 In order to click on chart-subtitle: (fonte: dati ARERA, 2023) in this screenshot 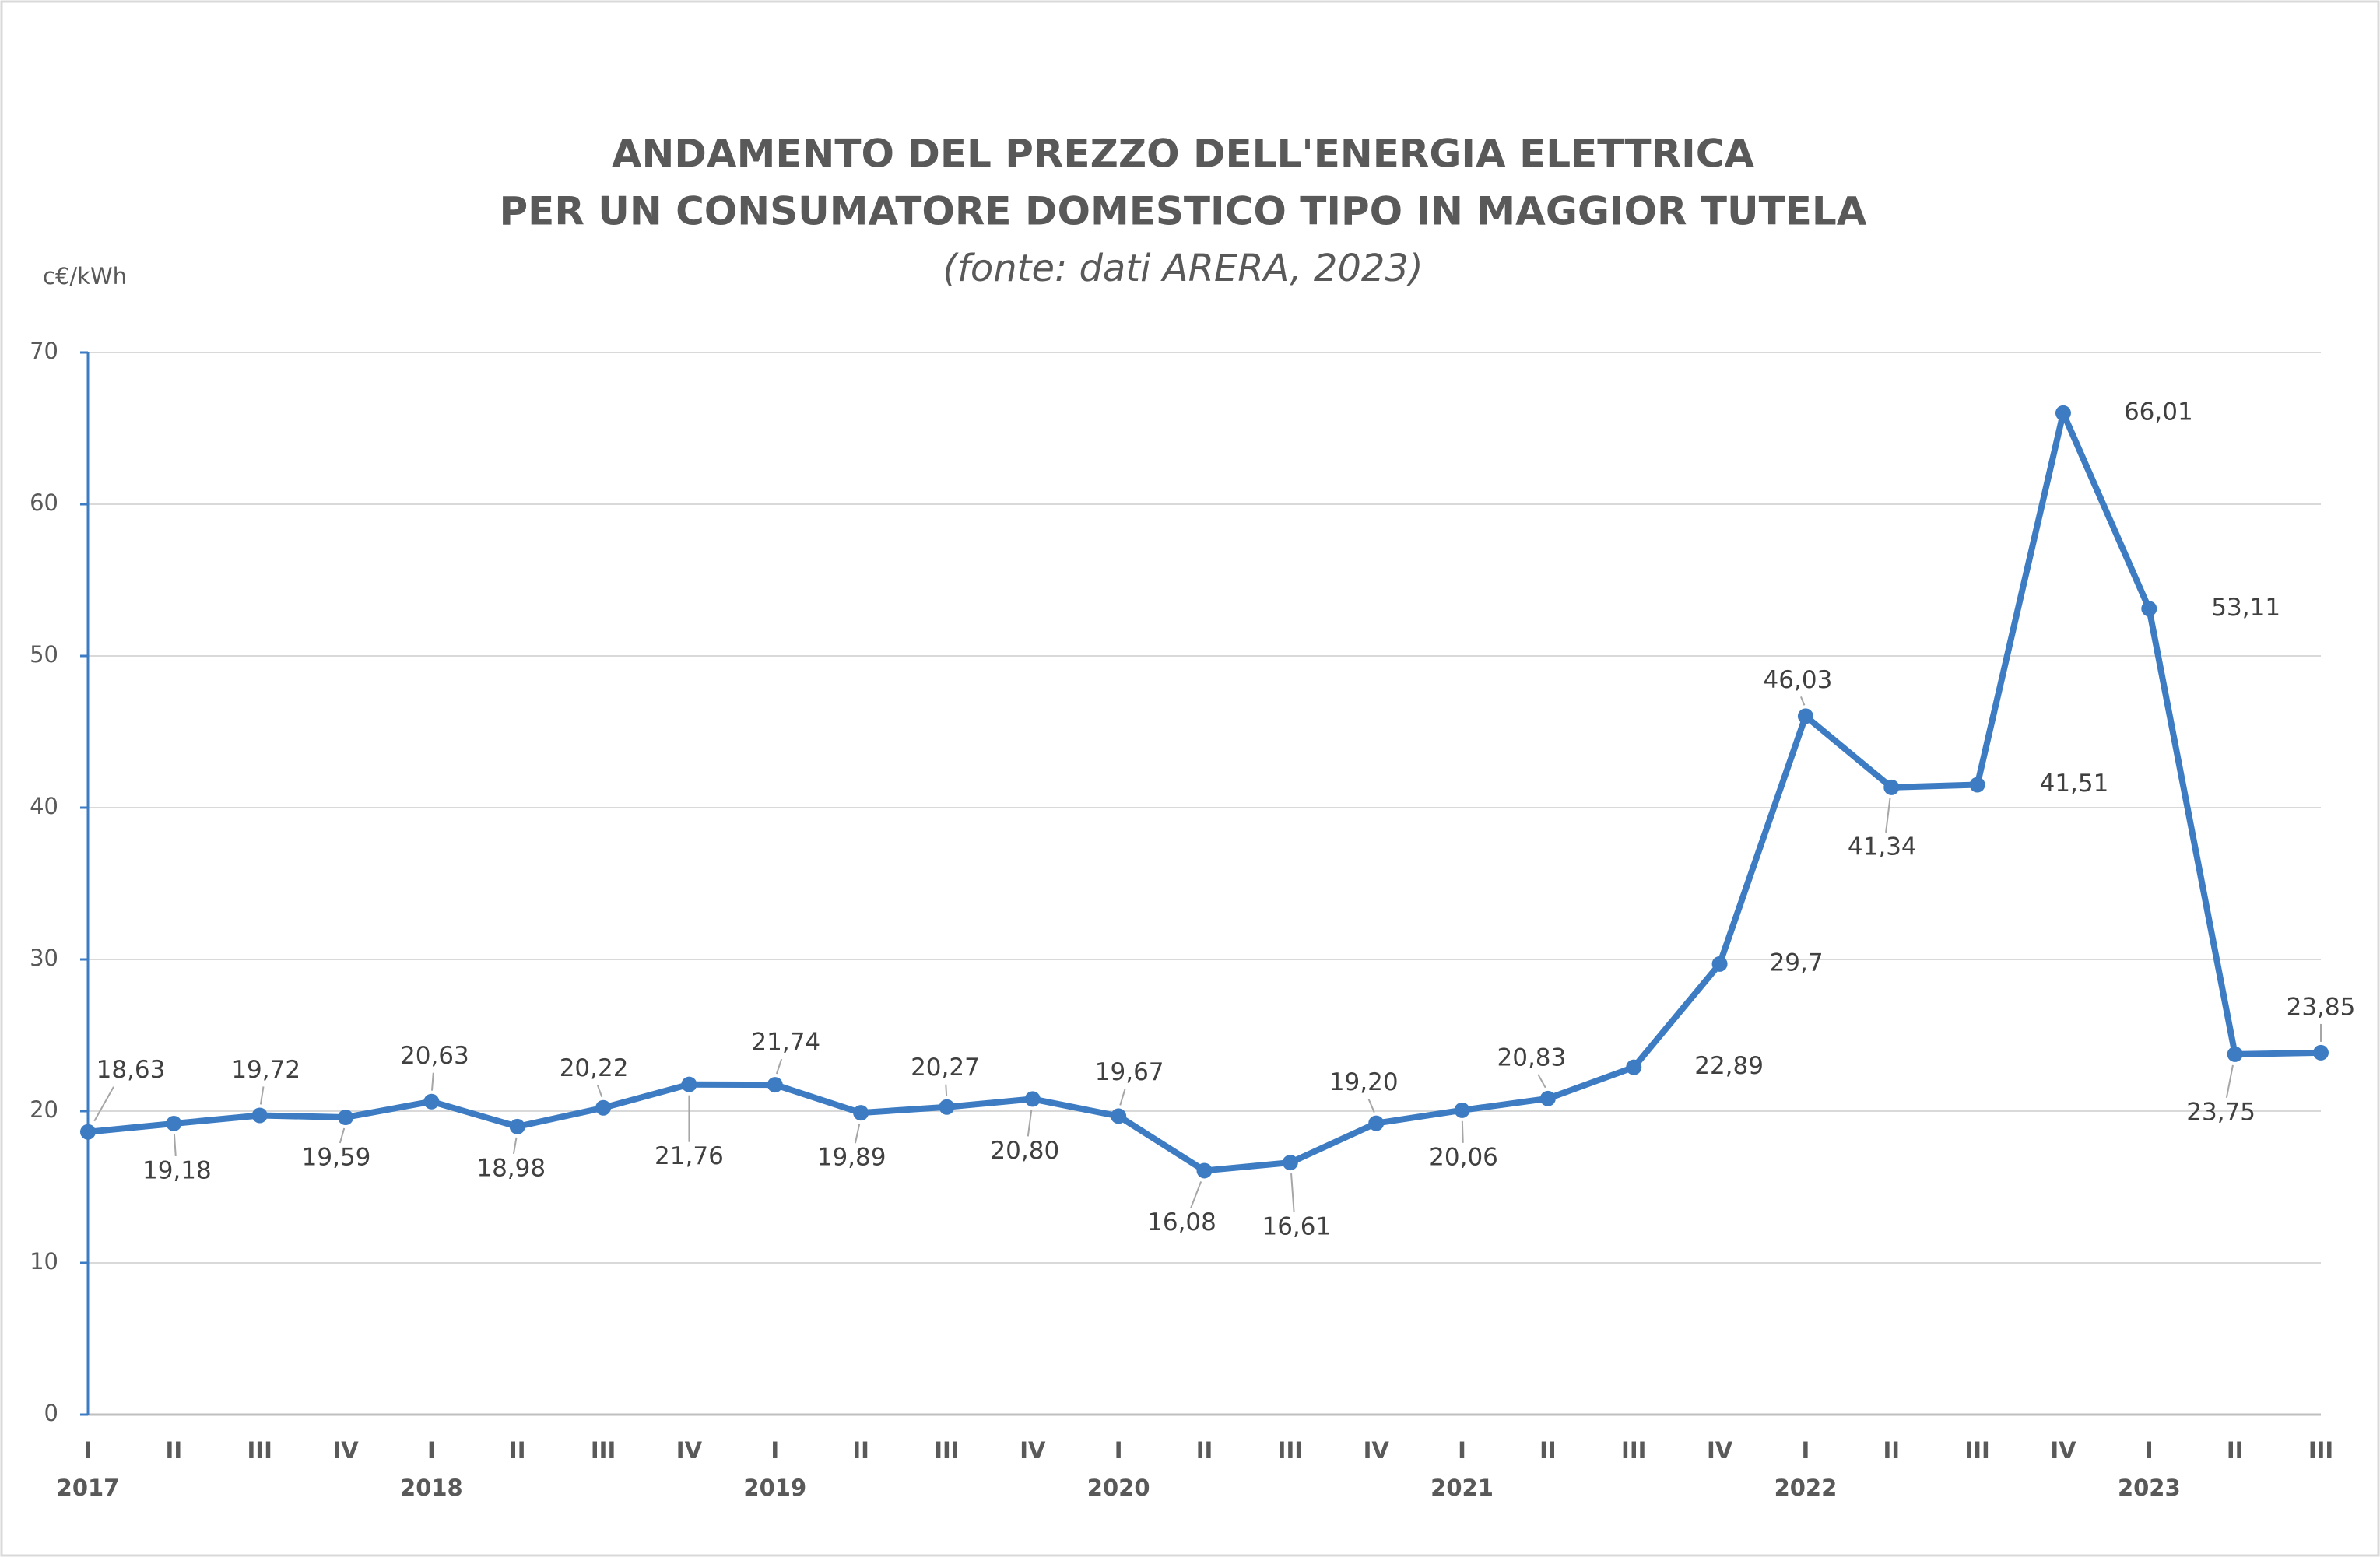, I will do `click(1183, 268)`.